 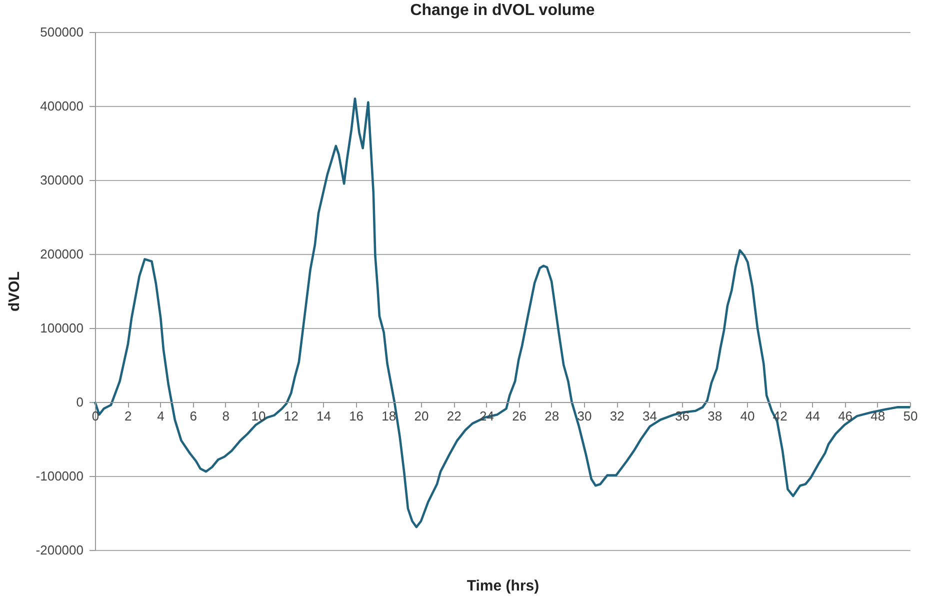 I want to click on x-tick-label: 34, so click(x=649, y=416).